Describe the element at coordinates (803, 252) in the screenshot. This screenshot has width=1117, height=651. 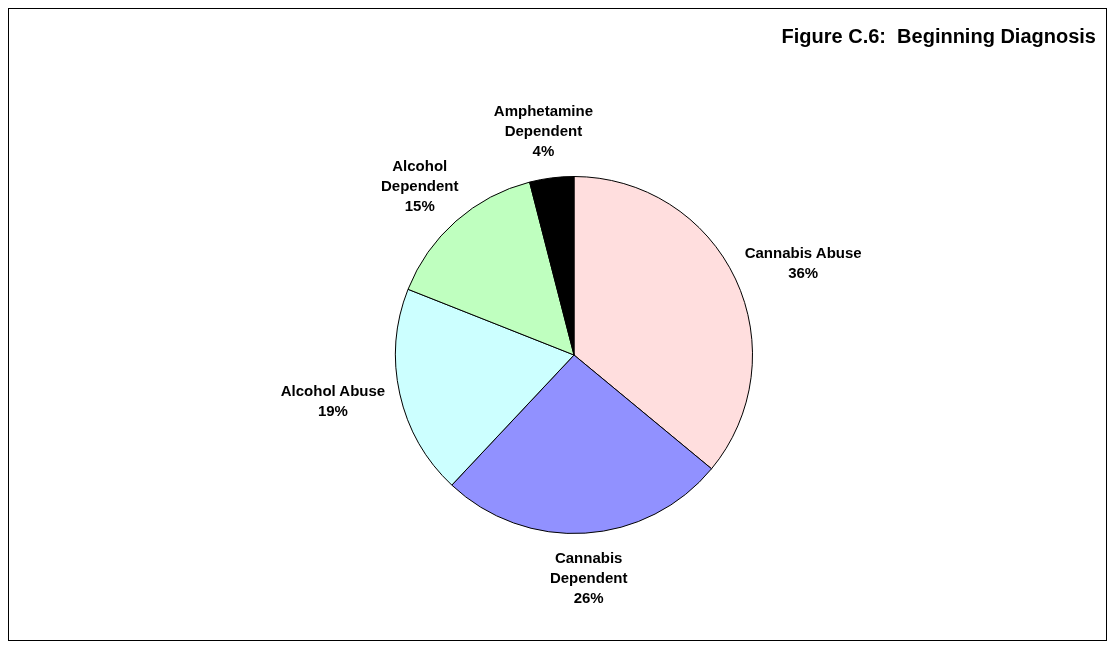
I see `slice-label: Cannabis Abuse` at that location.